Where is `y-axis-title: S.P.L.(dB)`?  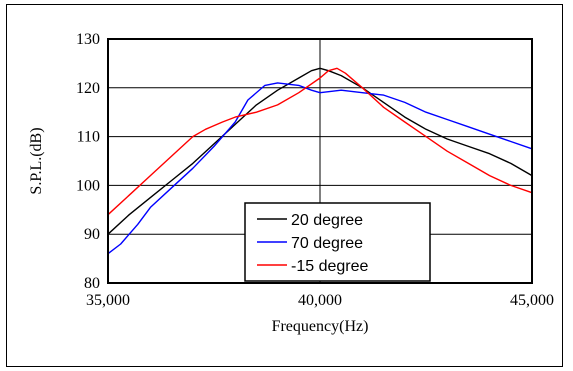
y-axis-title: S.P.L.(dB) is located at coordinates (36, 160).